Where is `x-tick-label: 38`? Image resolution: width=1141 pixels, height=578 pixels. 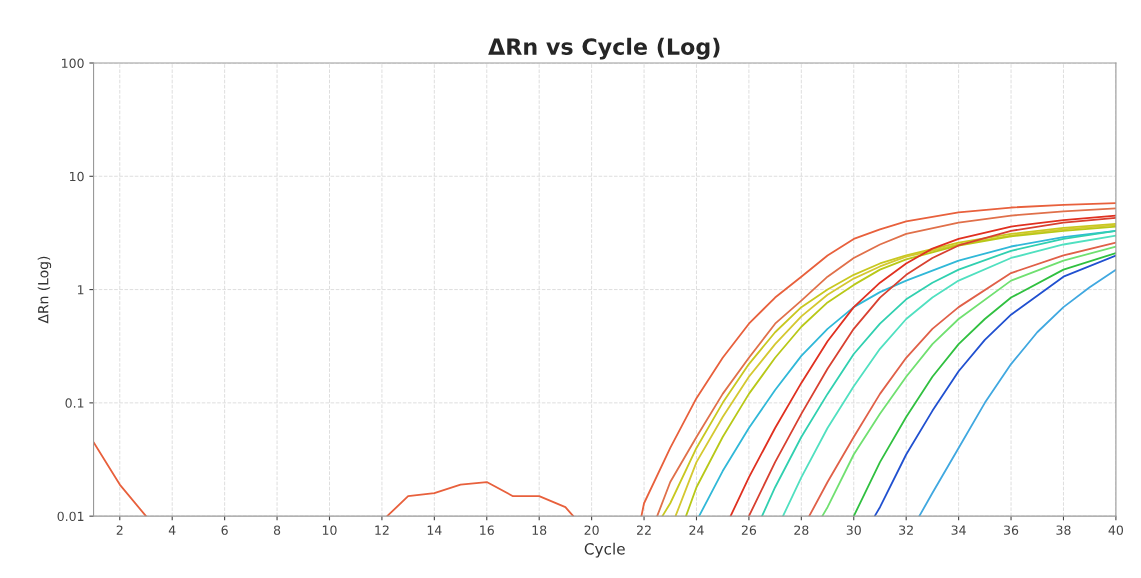 x-tick-label: 38 is located at coordinates (1063, 530).